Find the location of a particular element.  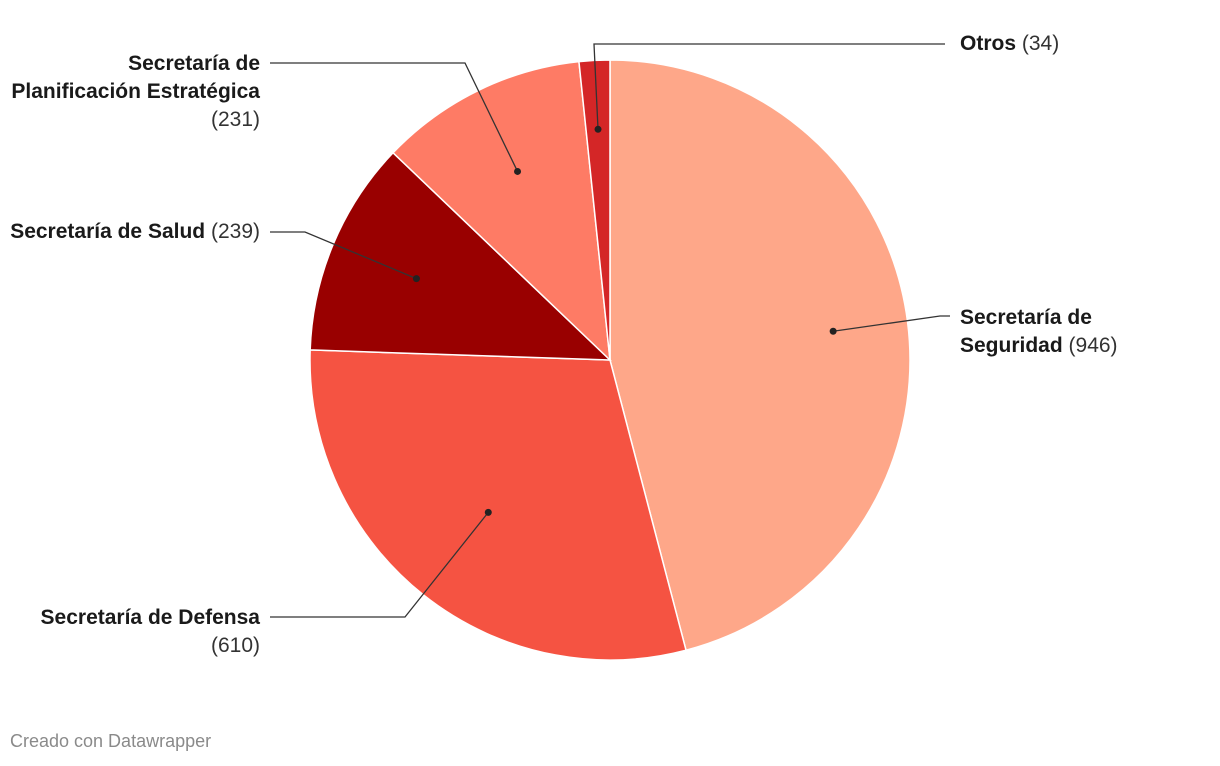

leader-salud-dot is located at coordinates (416, 279).